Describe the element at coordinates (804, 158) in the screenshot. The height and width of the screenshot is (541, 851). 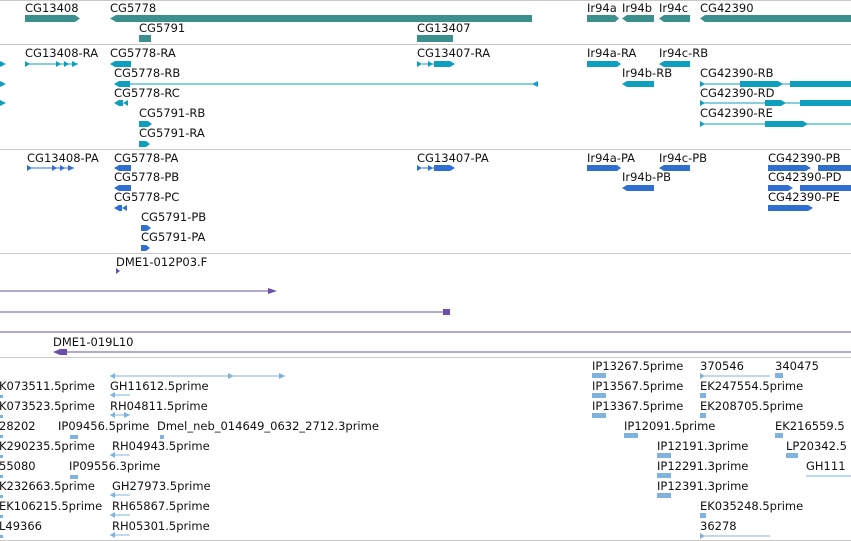
I see `protein-label: CG42390-PB` at that location.